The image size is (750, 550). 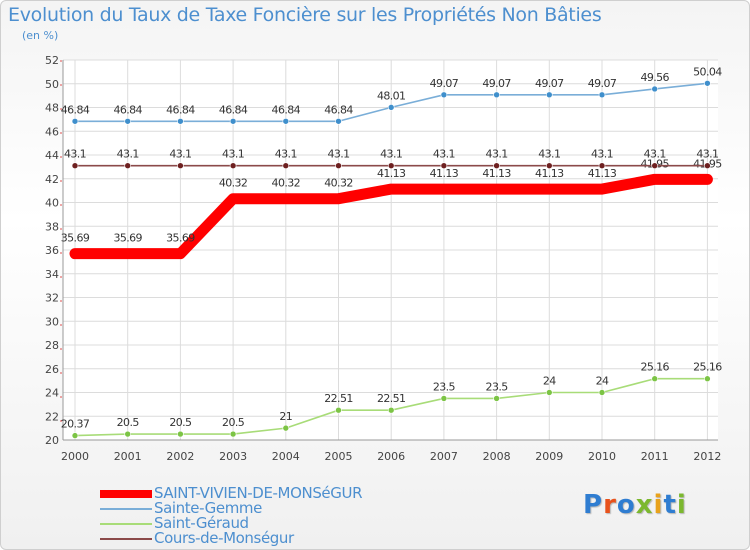 I want to click on y-tick-label: 24, so click(x=52, y=393).